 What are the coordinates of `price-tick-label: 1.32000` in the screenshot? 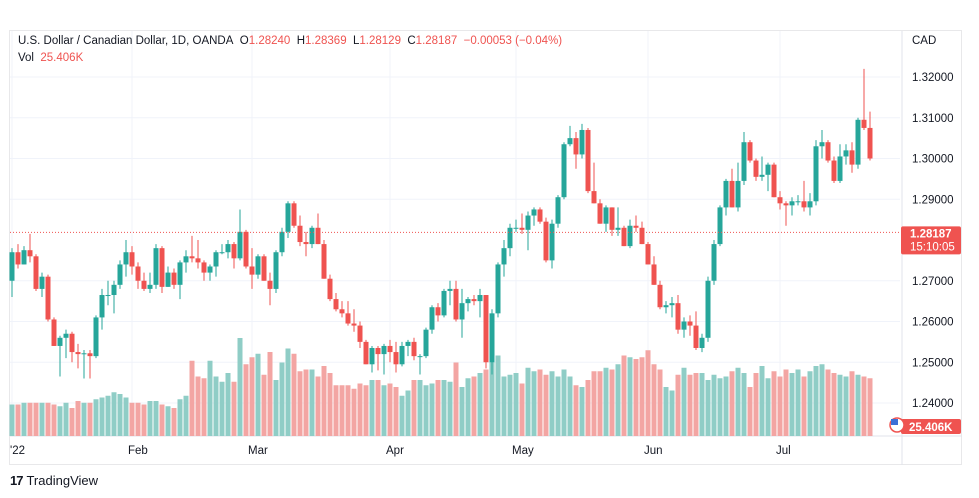 It's located at (933, 78).